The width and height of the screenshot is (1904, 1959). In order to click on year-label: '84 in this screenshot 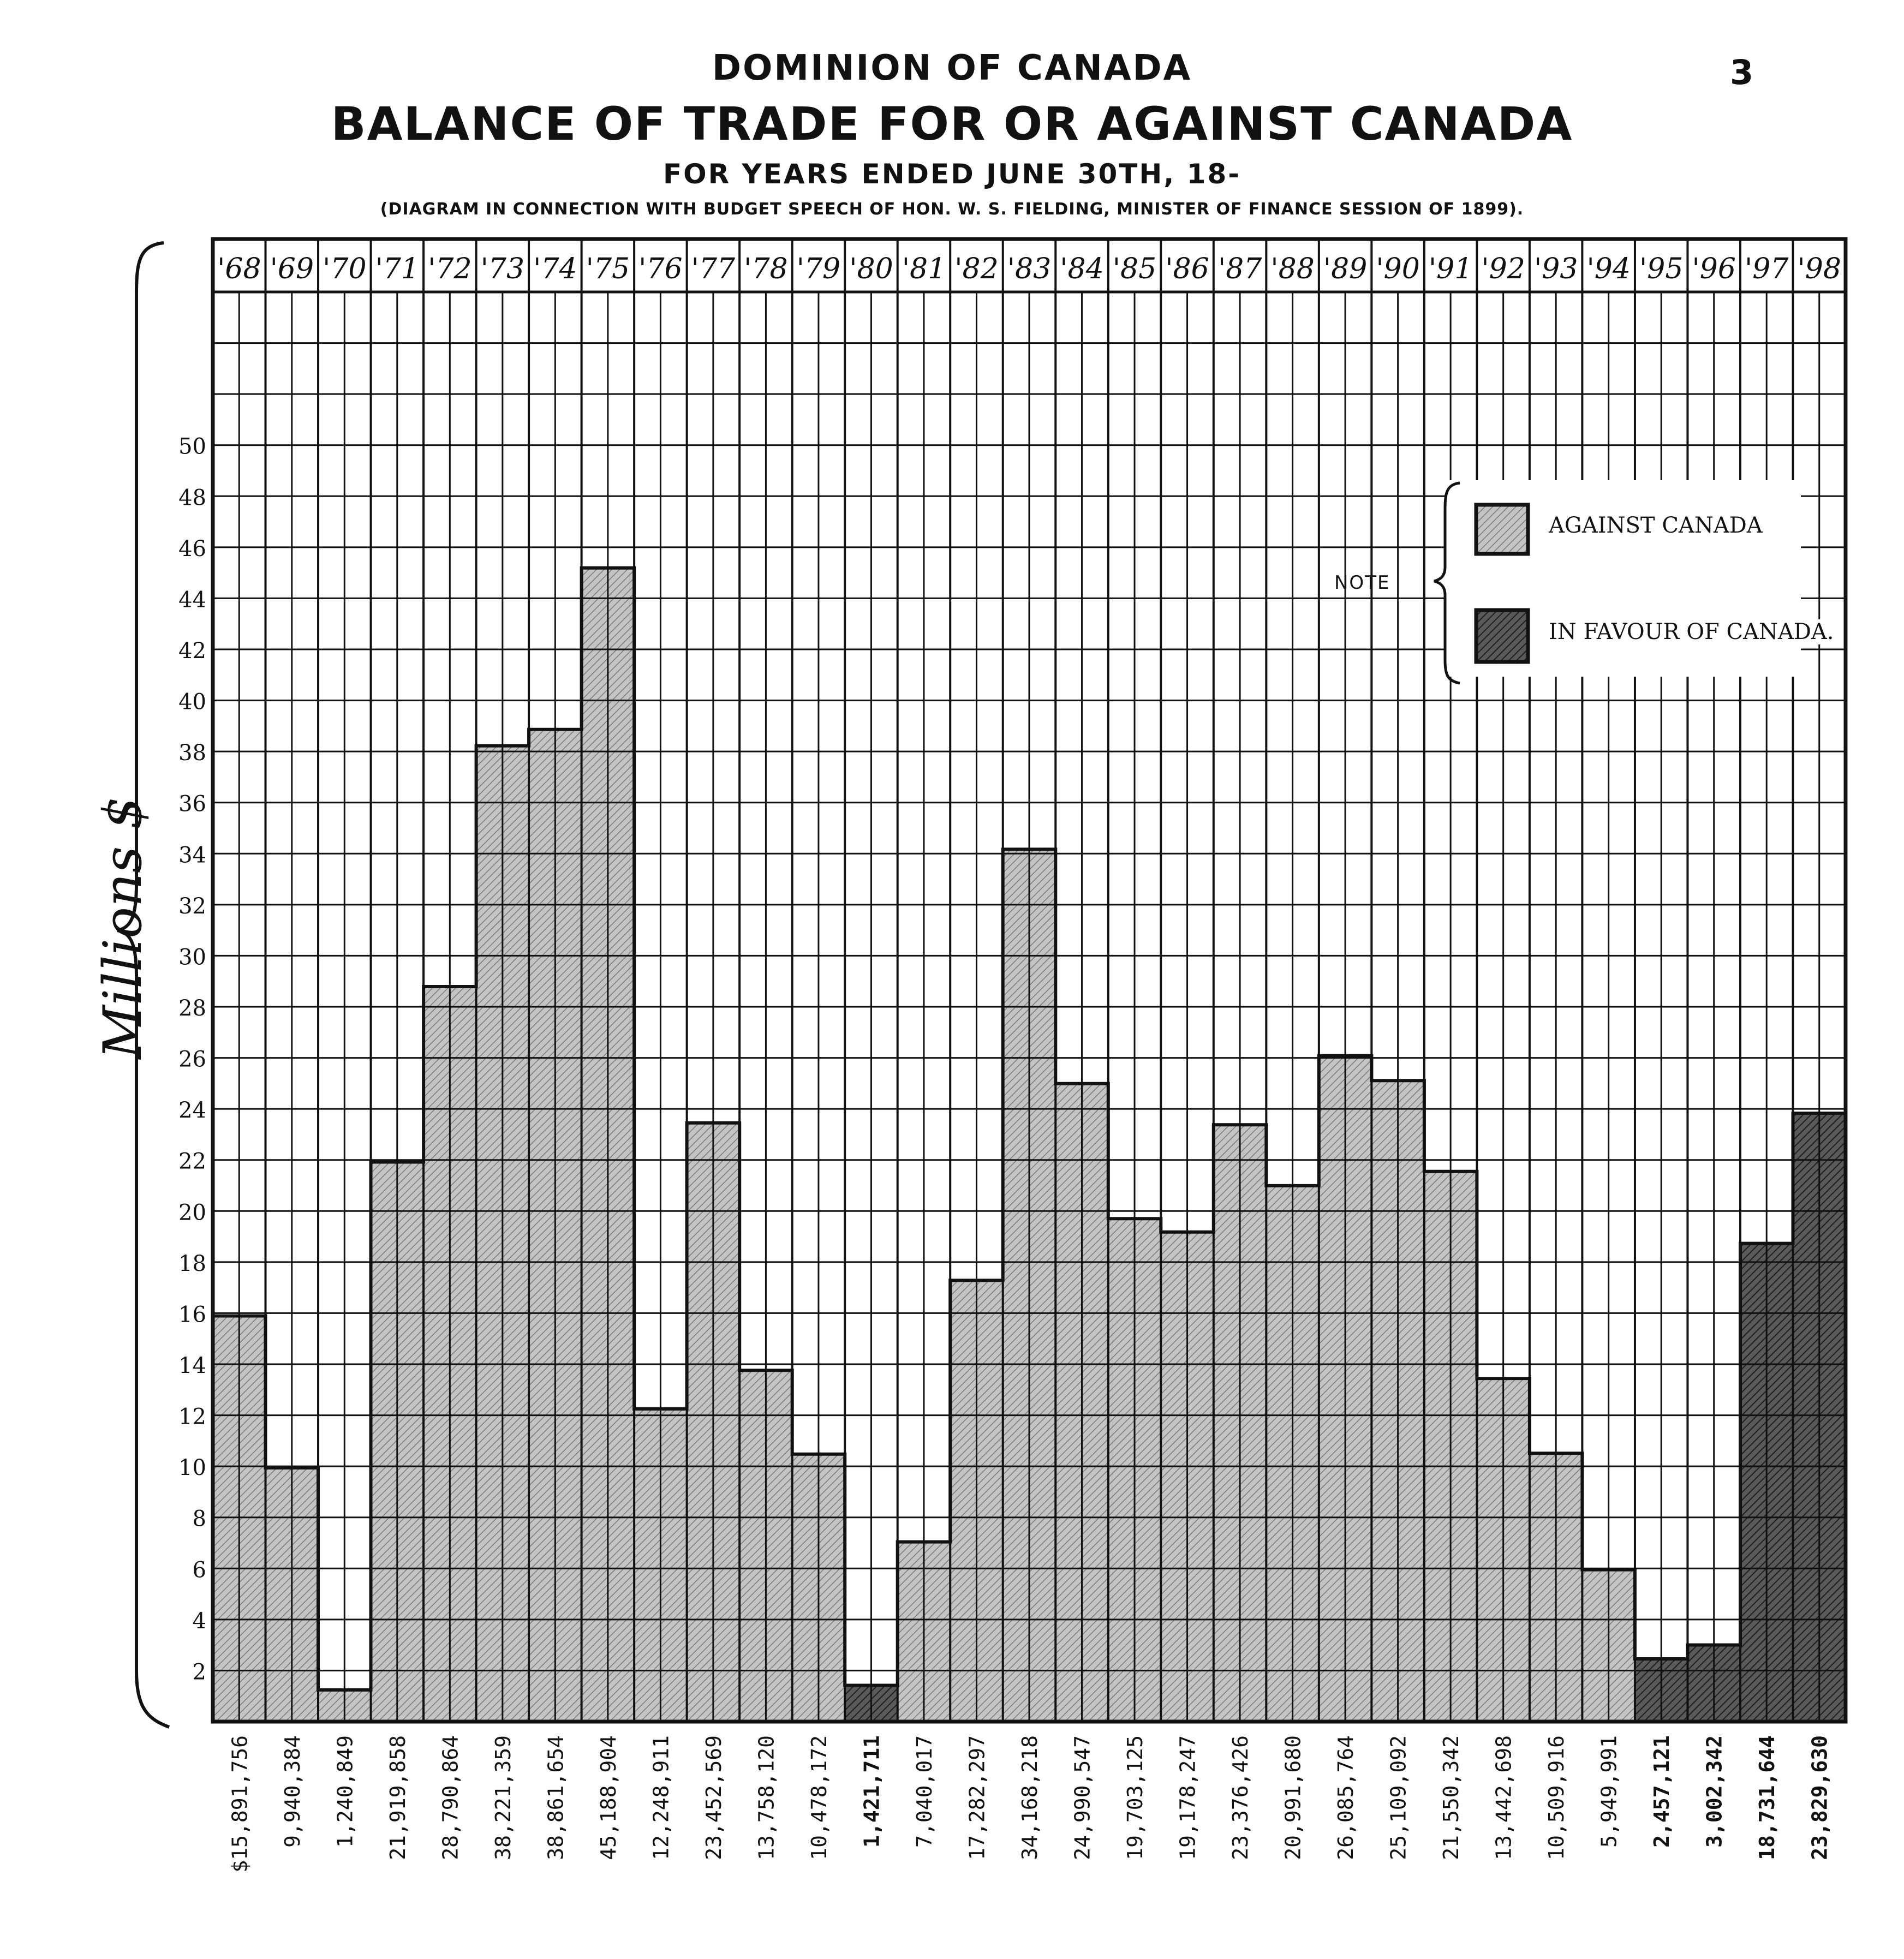, I will do `click(1081, 269)`.